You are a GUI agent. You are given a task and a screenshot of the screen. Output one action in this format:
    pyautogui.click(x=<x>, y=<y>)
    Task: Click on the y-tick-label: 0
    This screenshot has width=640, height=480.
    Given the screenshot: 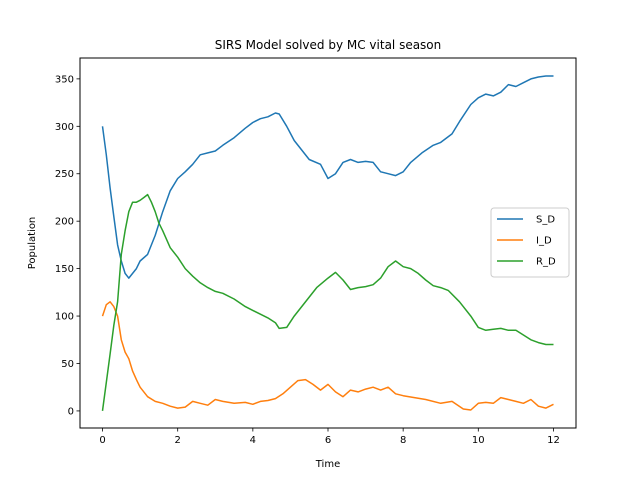 What is the action you would take?
    pyautogui.click(x=71, y=411)
    